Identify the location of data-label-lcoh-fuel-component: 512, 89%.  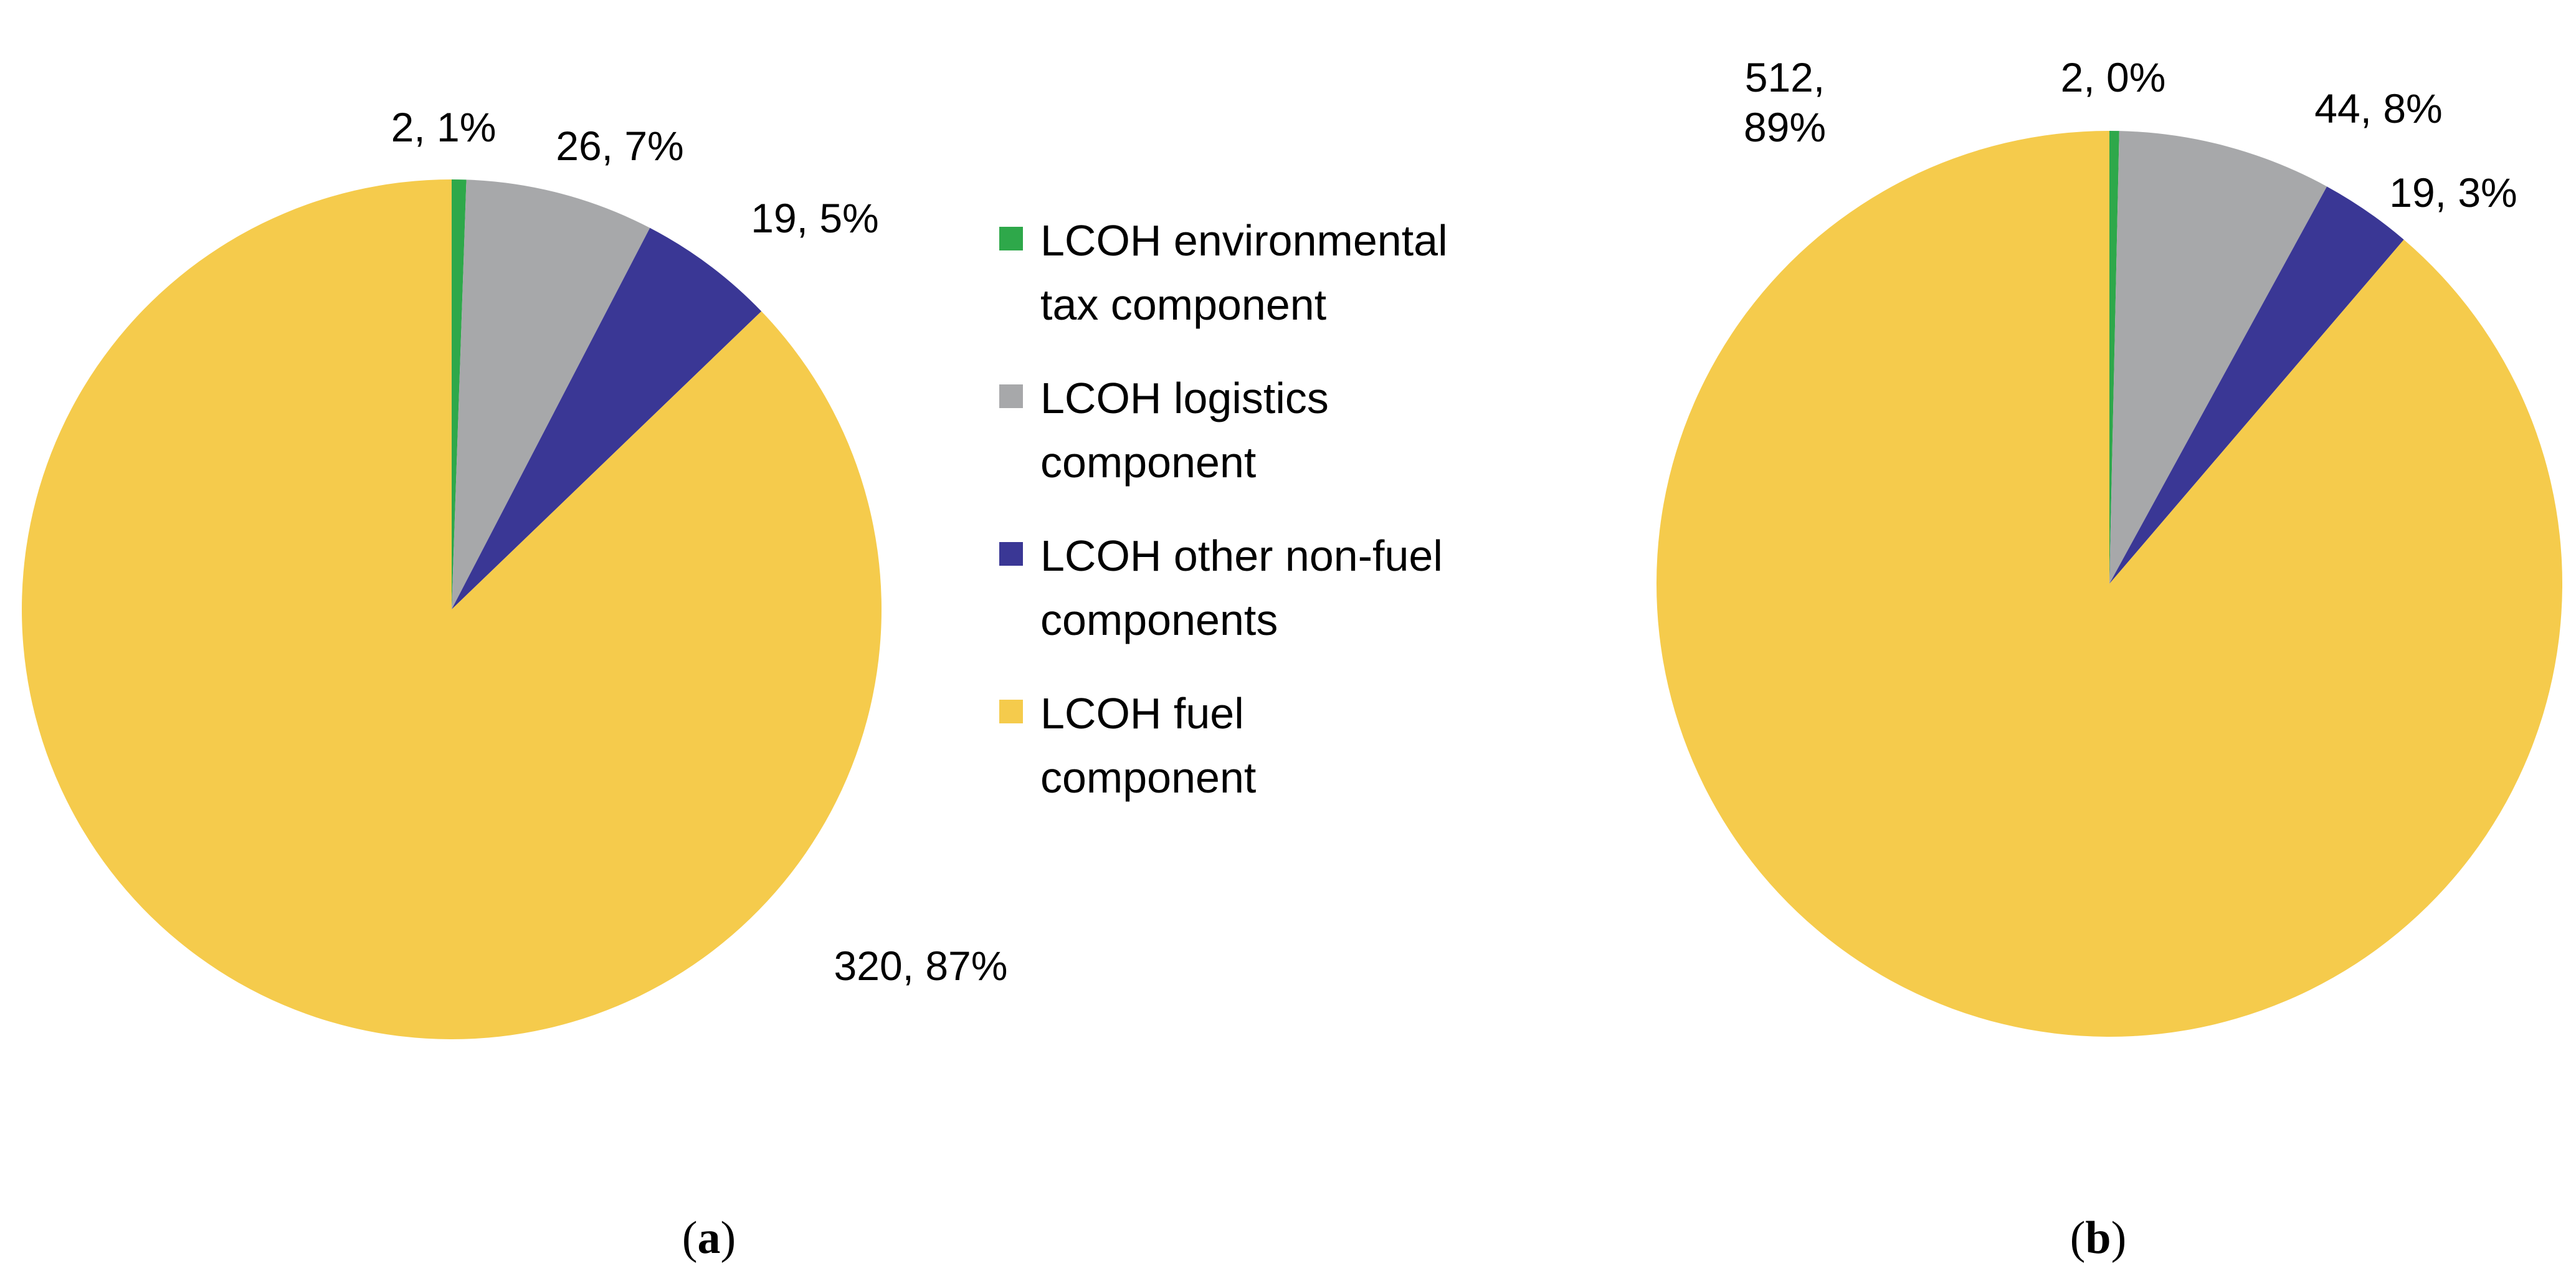
(1785, 102).